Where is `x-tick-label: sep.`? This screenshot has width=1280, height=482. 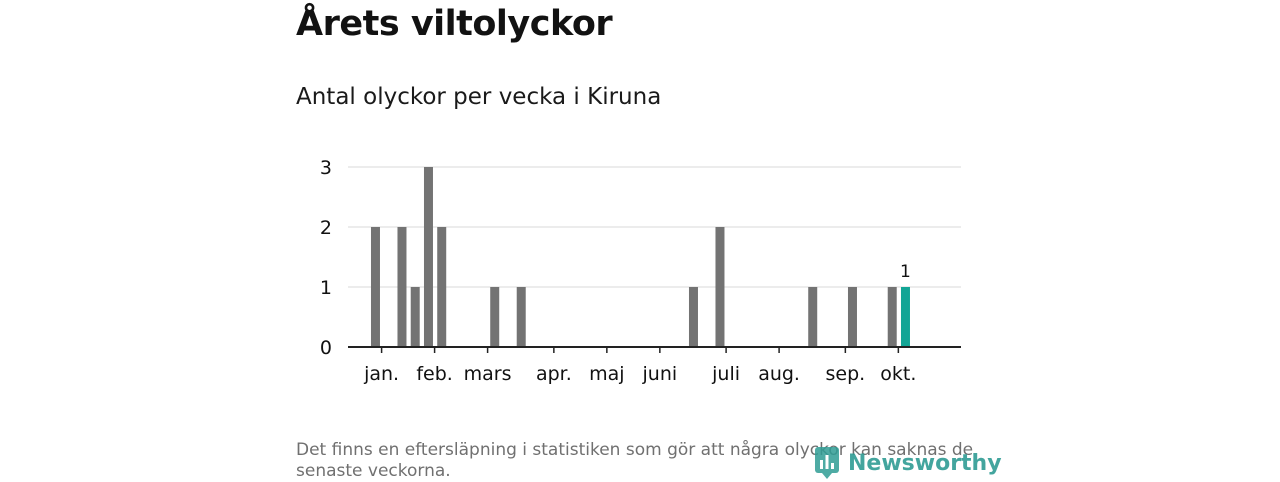
x-tick-label: sep. is located at coordinates (845, 374).